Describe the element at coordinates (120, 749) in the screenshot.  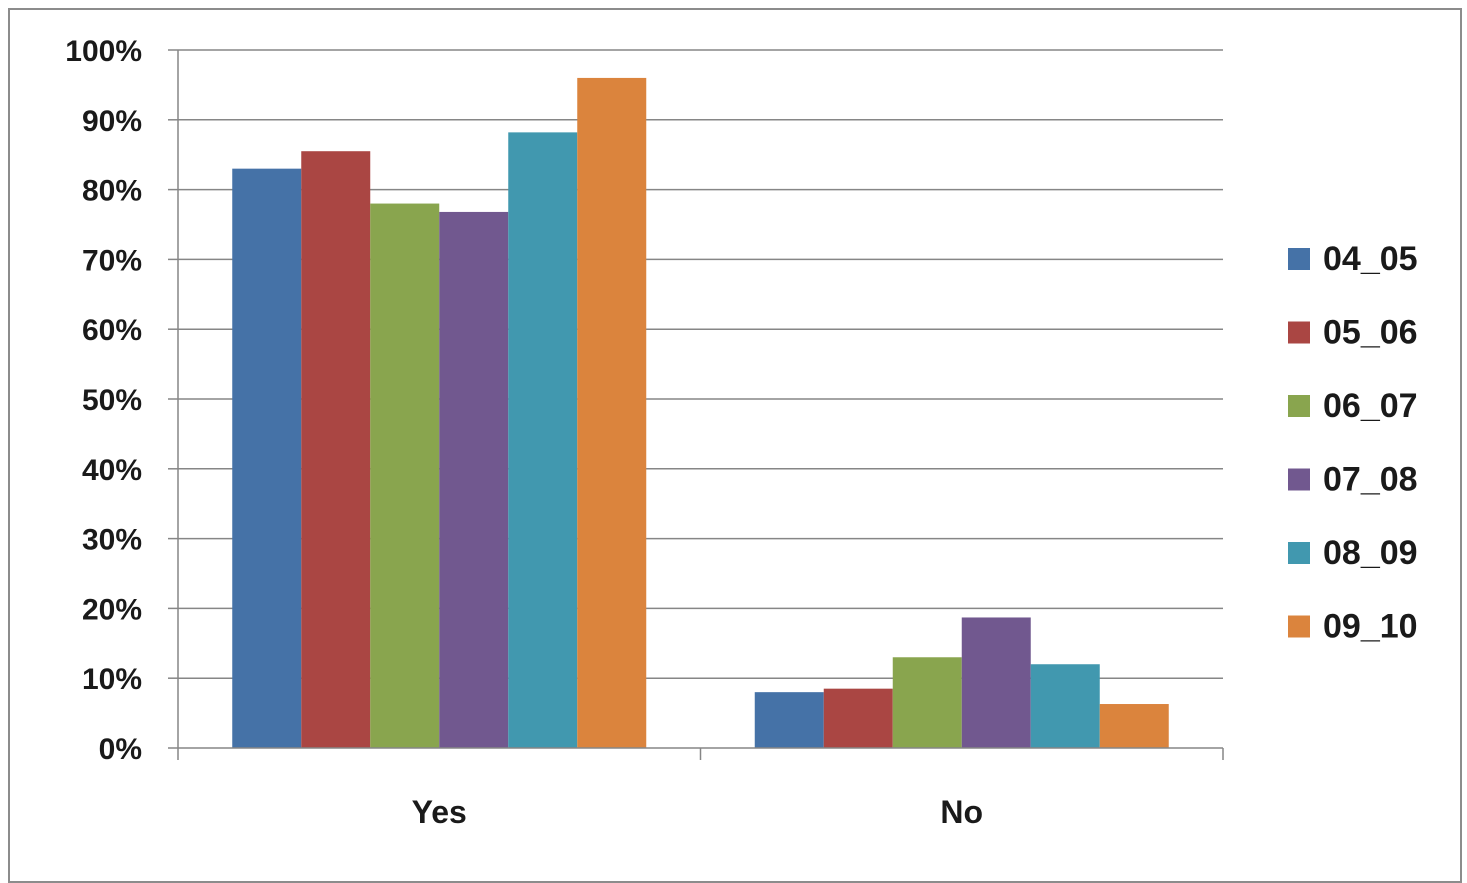
I see `y-tick-label: 0%` at that location.